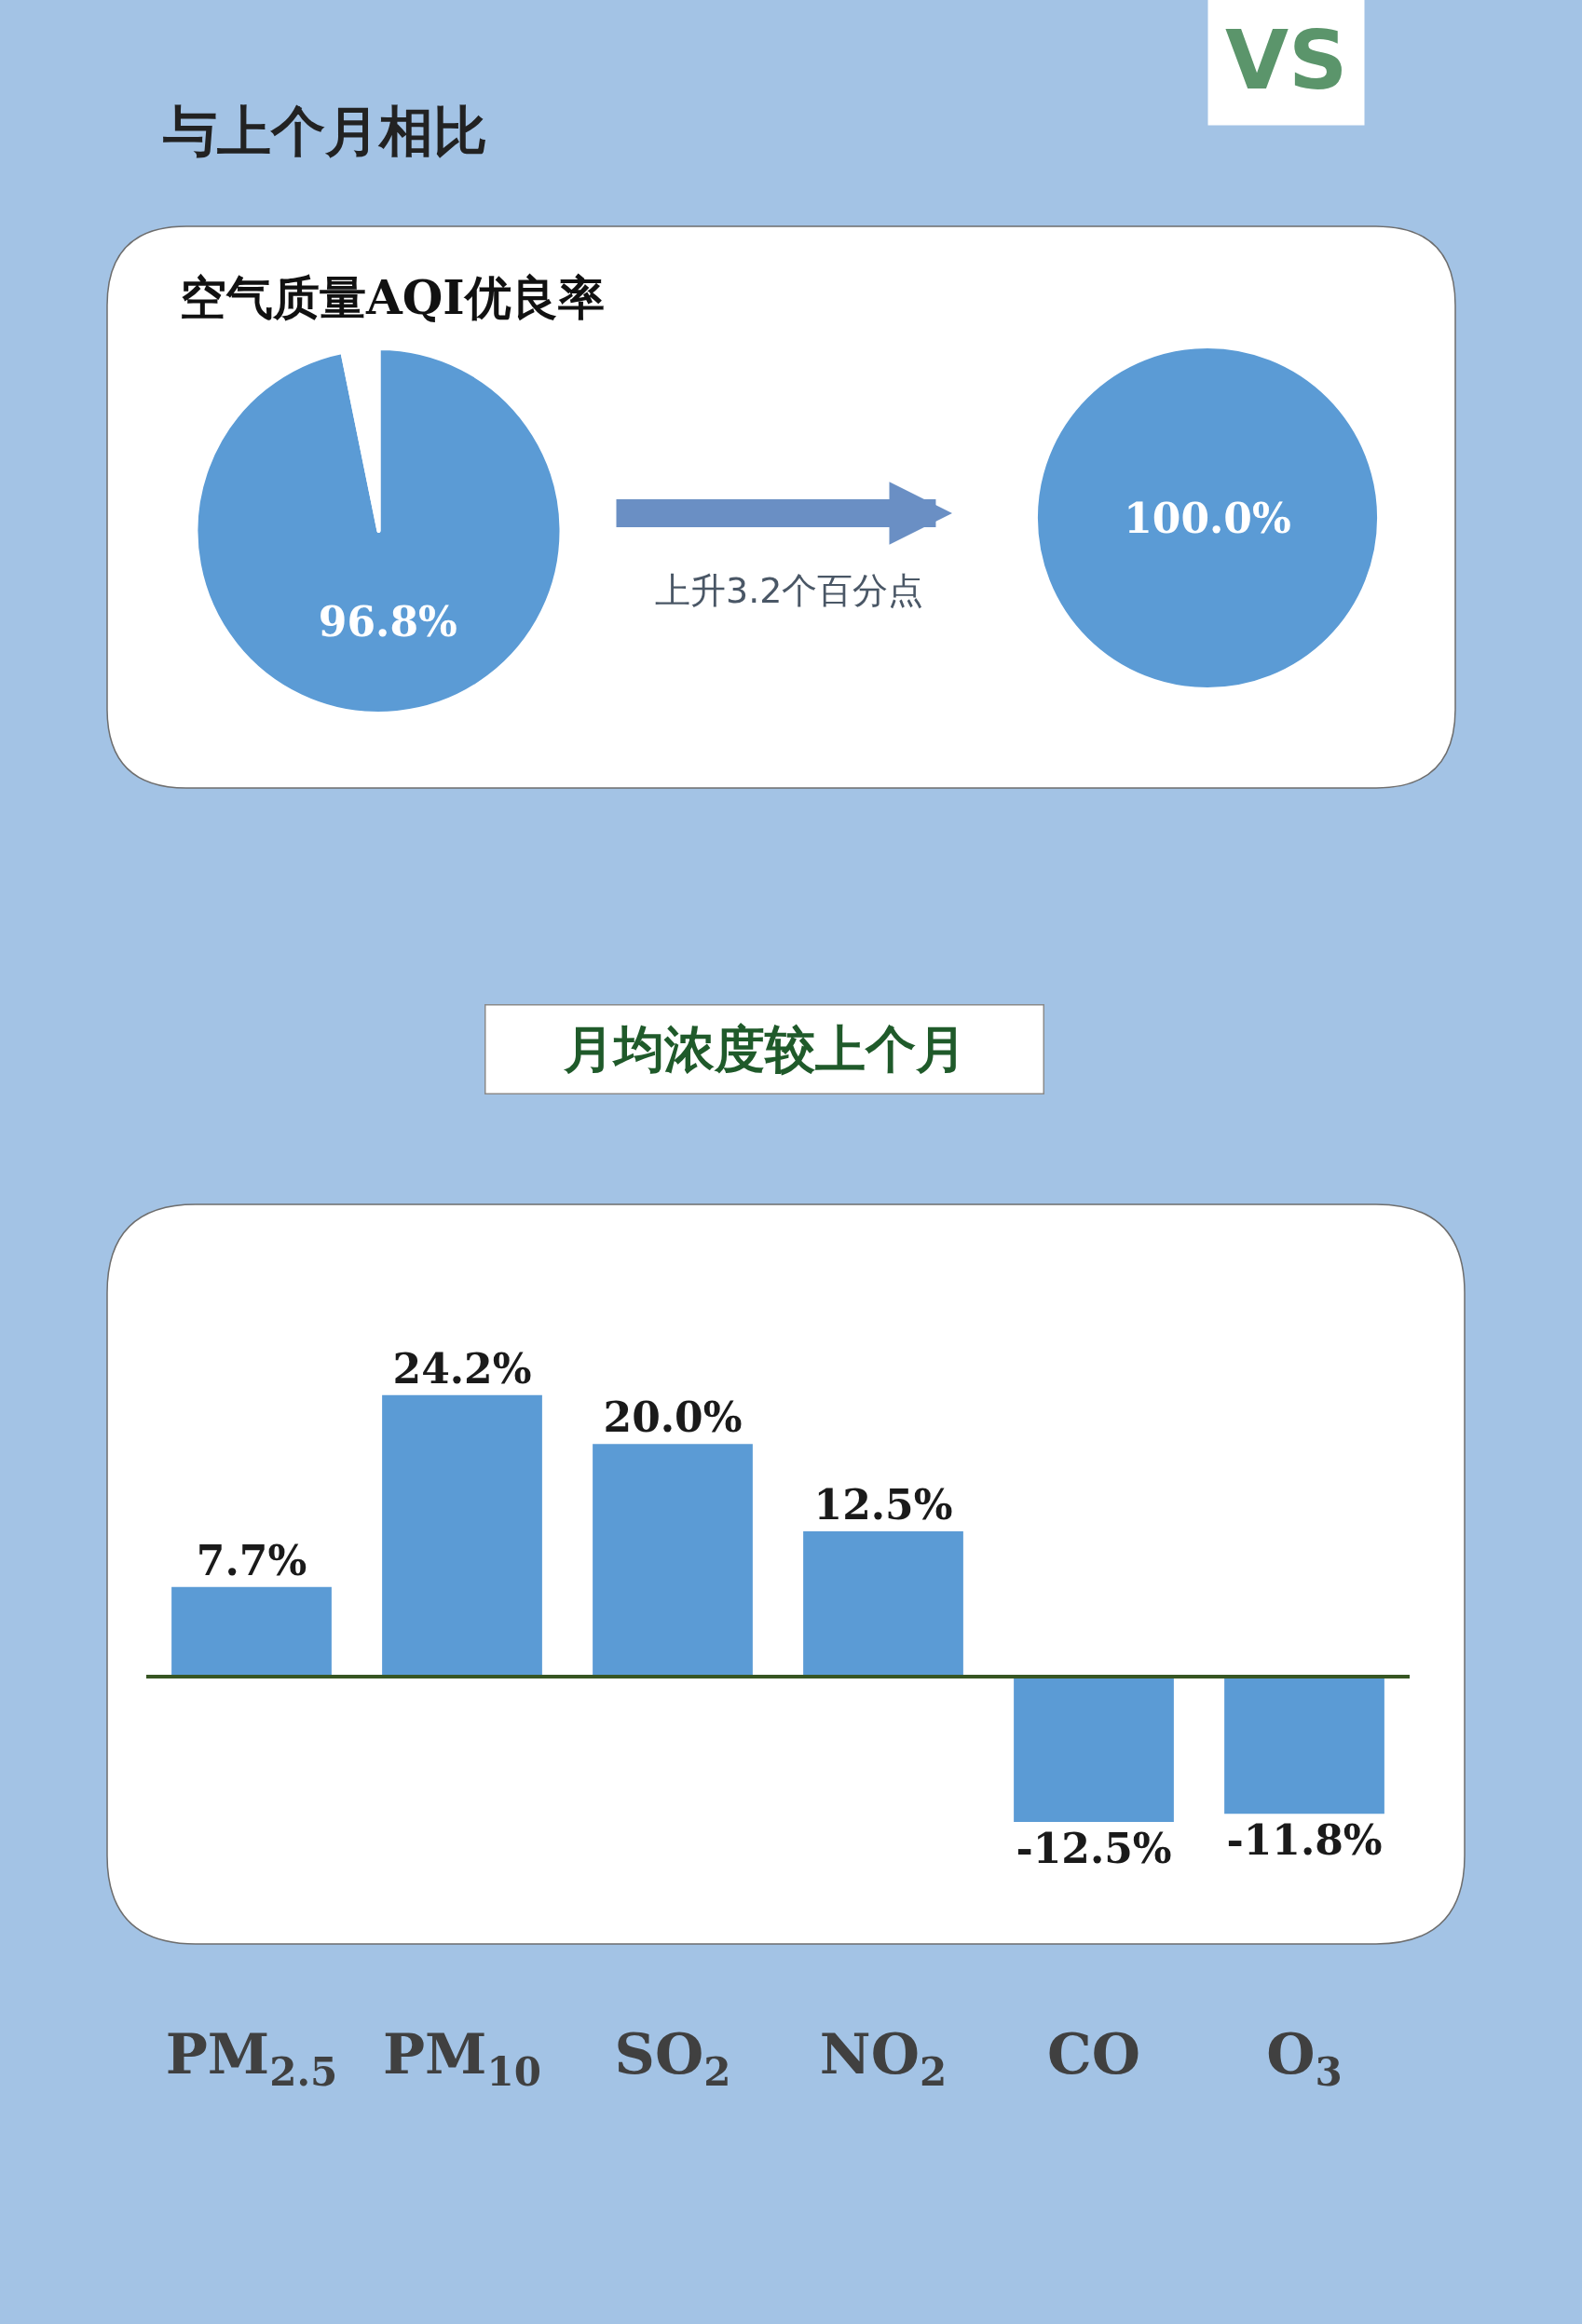 This screenshot has height=2324, width=1582. Describe the element at coordinates (462, 2058) in the screenshot. I see `x-tick-label: PM$_{10}$` at that location.